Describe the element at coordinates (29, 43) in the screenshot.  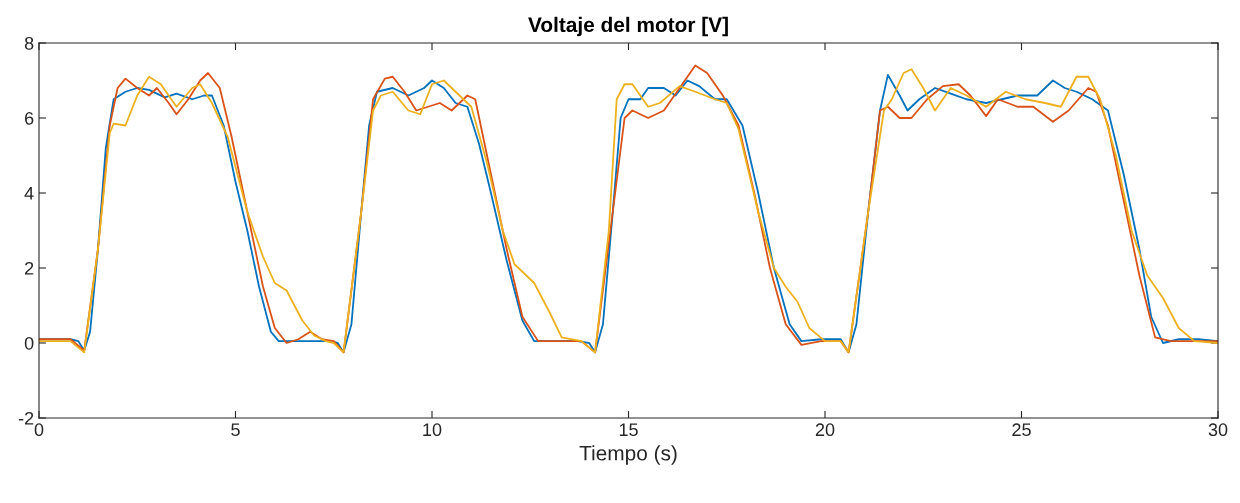
I see `y-tick-label: 8` at that location.